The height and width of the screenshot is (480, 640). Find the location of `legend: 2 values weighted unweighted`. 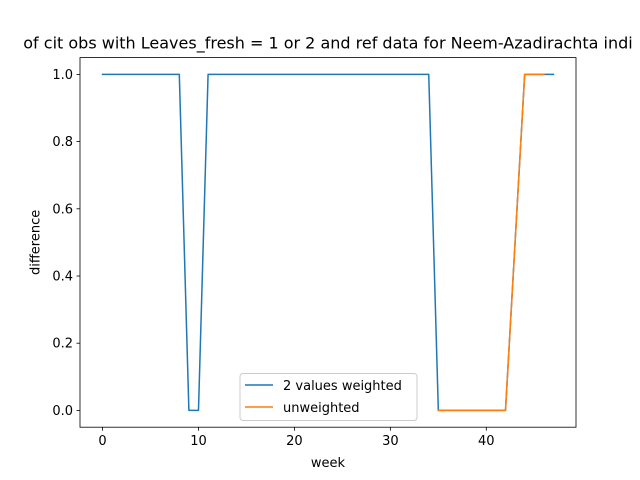

legend: 2 values weighted unweighted is located at coordinates (328, 397).